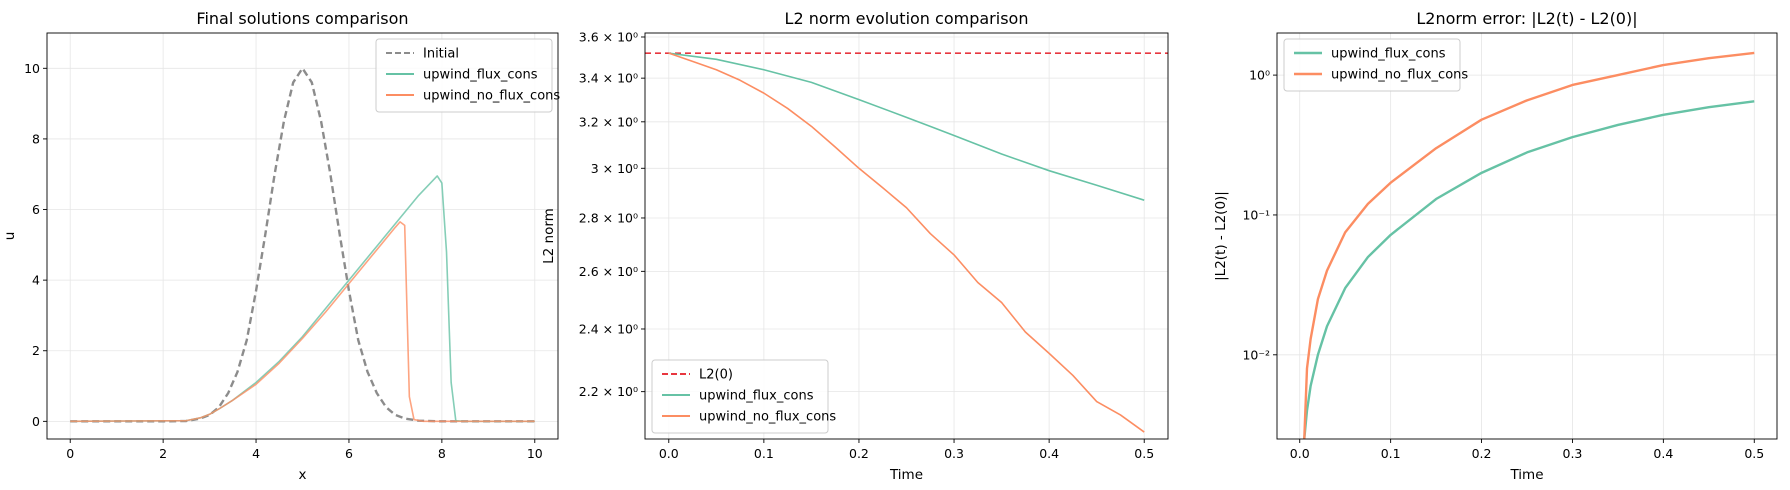  What do you see at coordinates (608, 328) in the screenshot?
I see `y-tick-label: 2.4 × 10⁰` at bounding box center [608, 328].